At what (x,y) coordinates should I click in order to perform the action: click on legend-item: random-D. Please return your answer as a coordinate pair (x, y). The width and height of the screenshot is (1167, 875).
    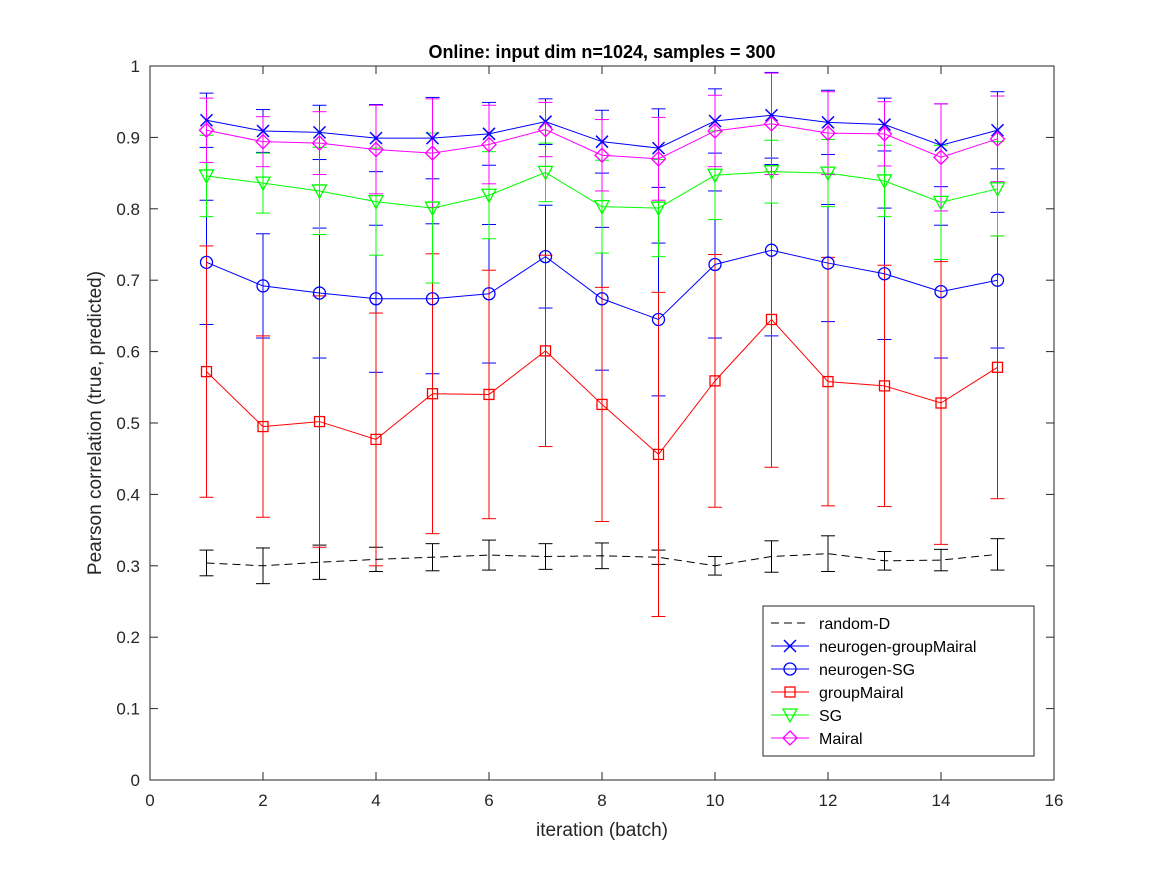
    Looking at the image, I should click on (830, 624).